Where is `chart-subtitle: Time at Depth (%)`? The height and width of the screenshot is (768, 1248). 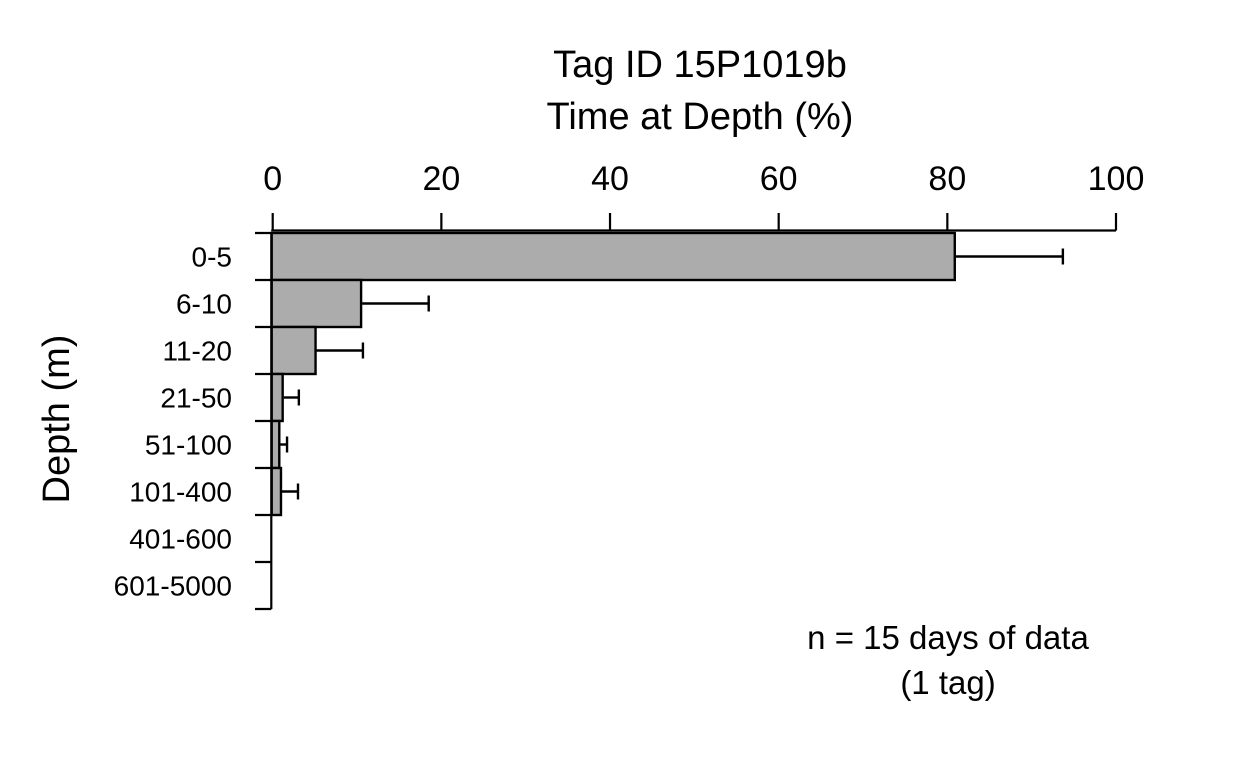 chart-subtitle: Time at Depth (%) is located at coordinates (700, 117).